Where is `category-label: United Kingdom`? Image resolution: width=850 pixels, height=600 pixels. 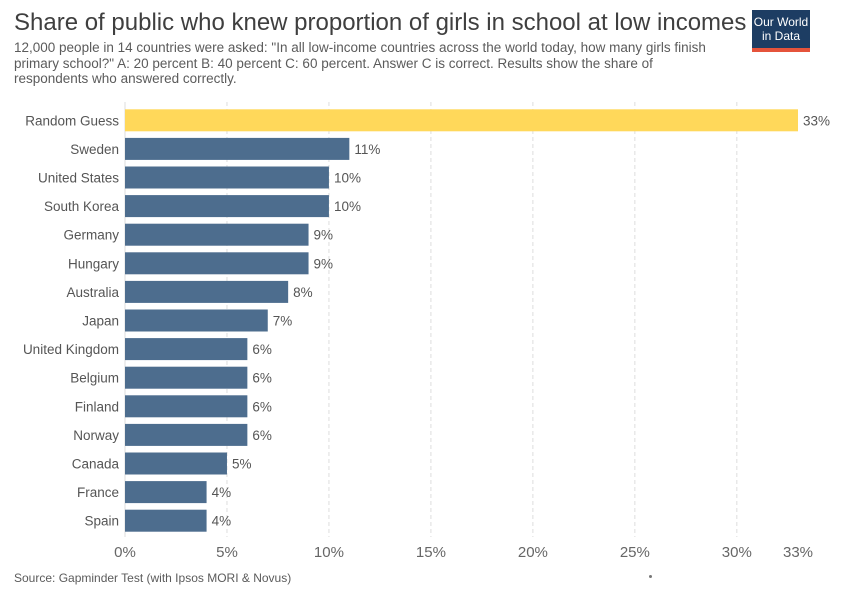 category-label: United Kingdom is located at coordinates (71, 349).